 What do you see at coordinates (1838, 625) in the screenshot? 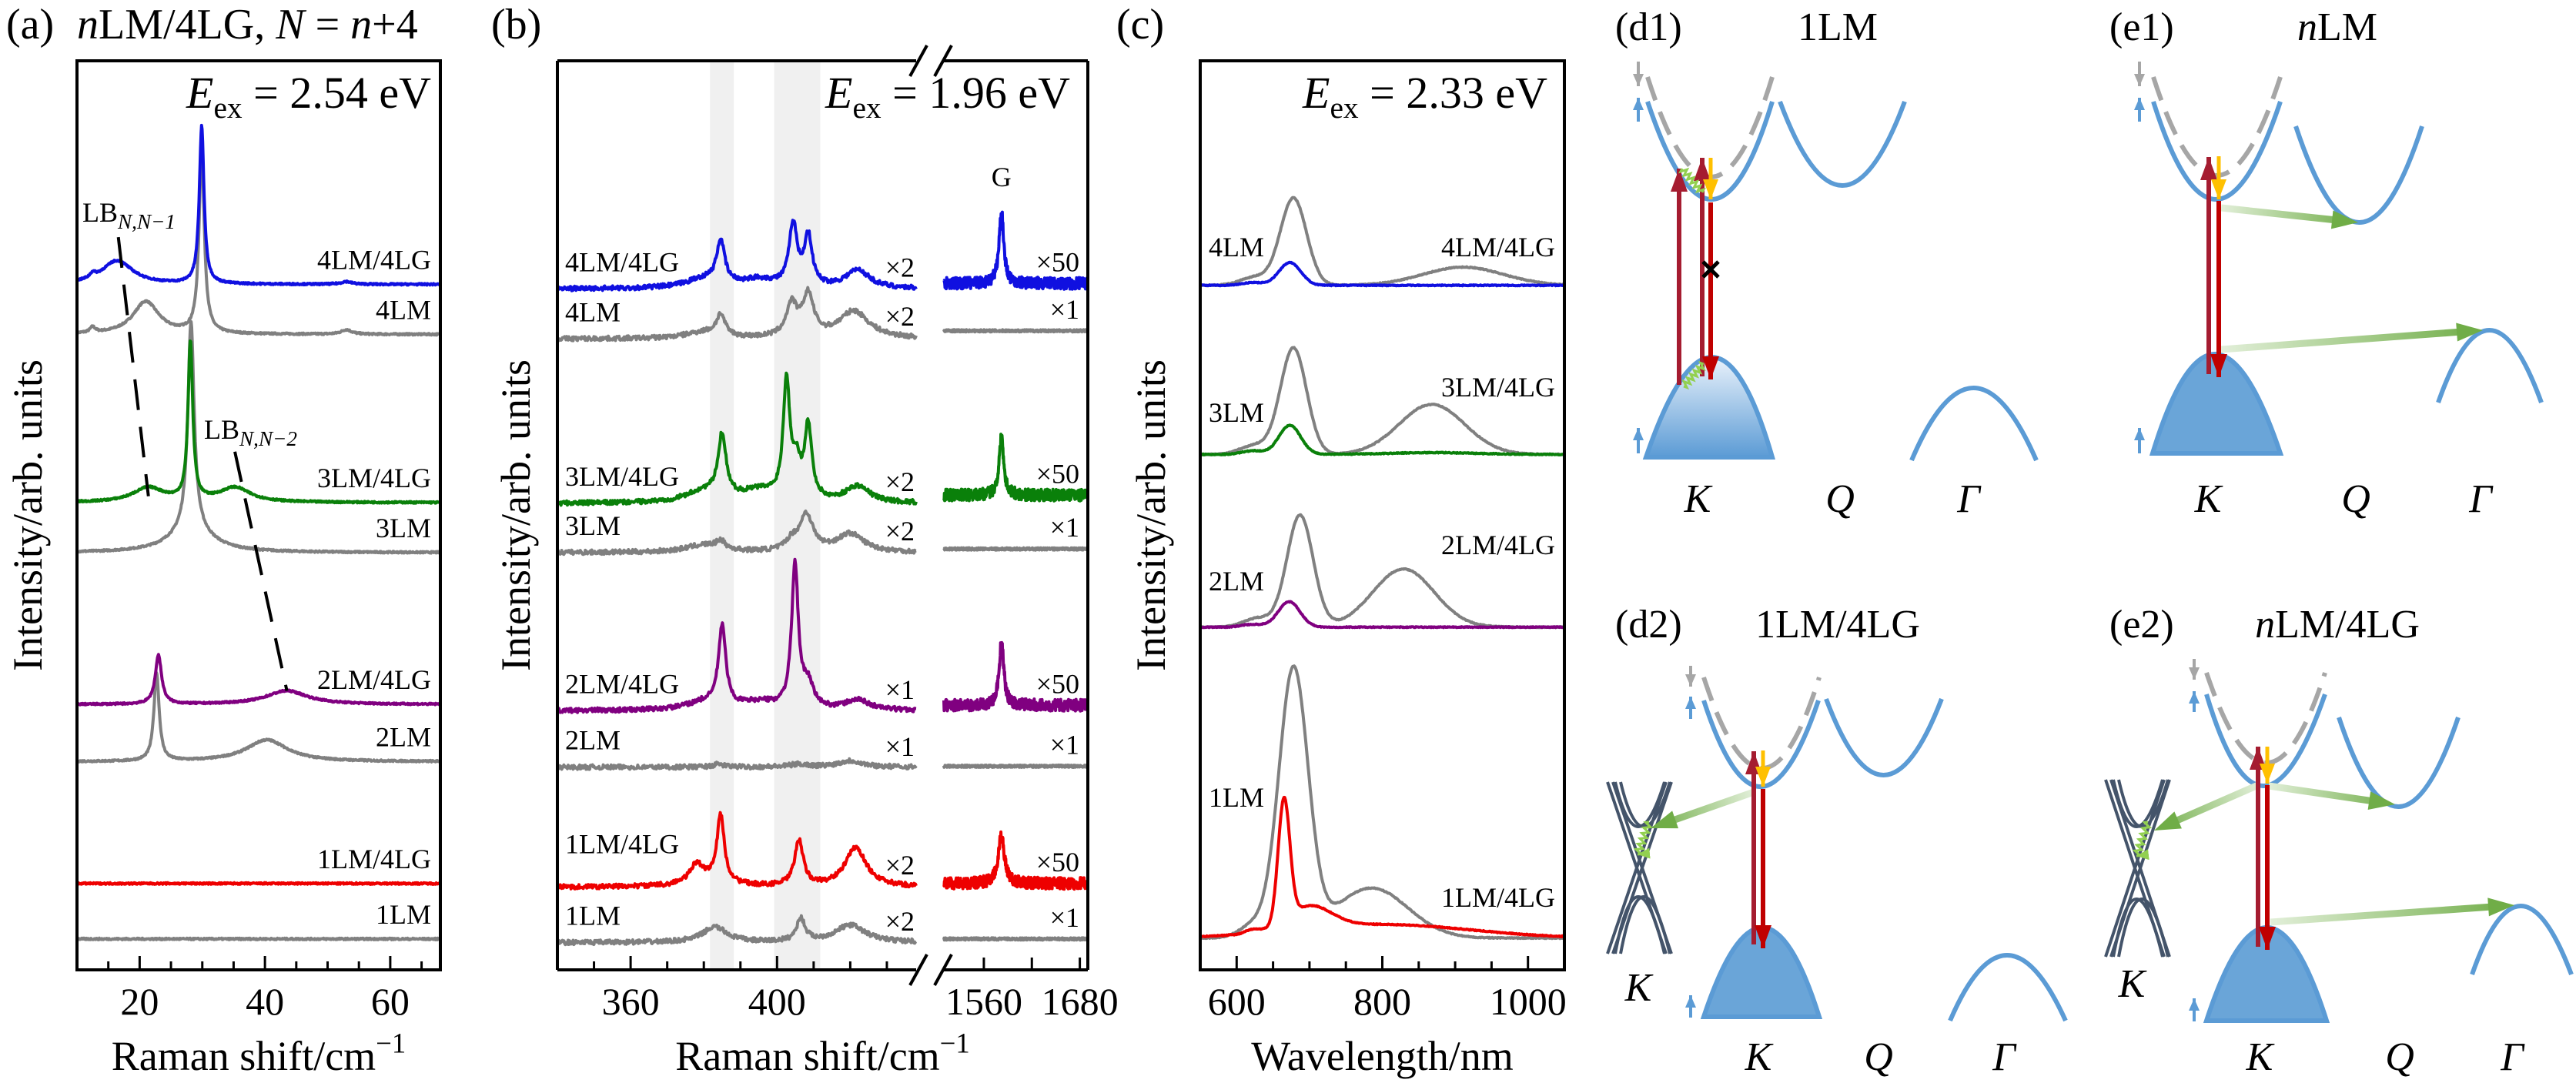
I see `diagram-title: 1LM/4LG` at bounding box center [1838, 625].